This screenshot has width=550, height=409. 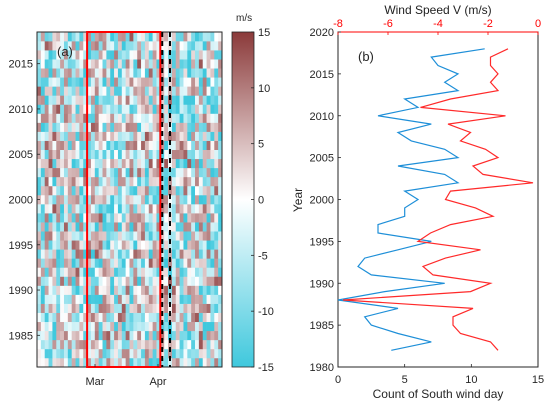 What do you see at coordinates (264, 89) in the screenshot?
I see `colorbar-tick-label: 10` at bounding box center [264, 89].